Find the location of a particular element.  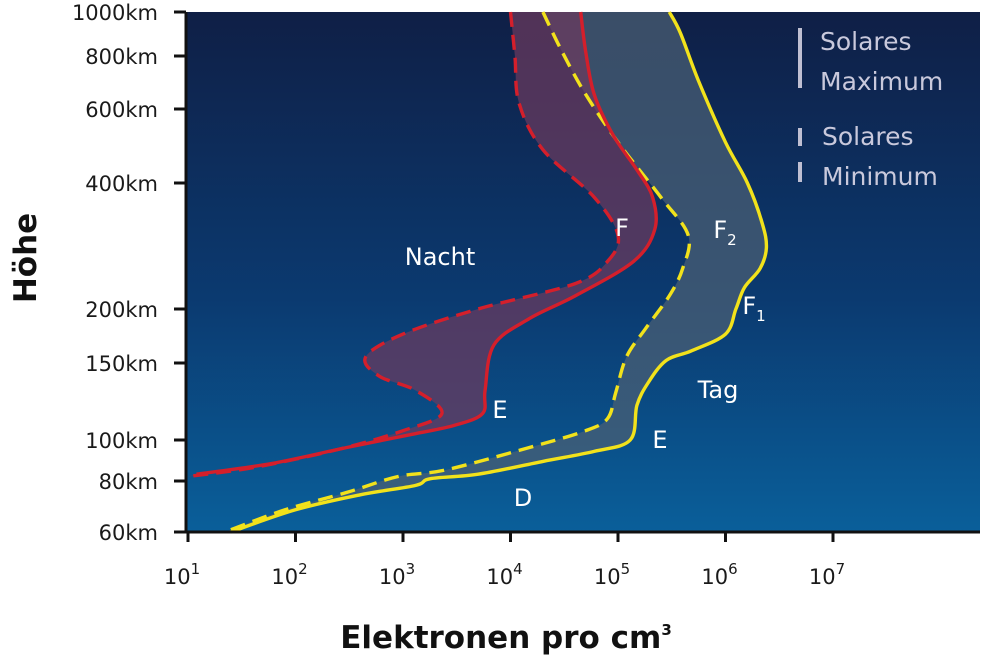

x-tick-labels: 10¹ 10² 10³ 10⁴ 10⁵ 10⁶ 10⁷ is located at coordinates (504, 574).